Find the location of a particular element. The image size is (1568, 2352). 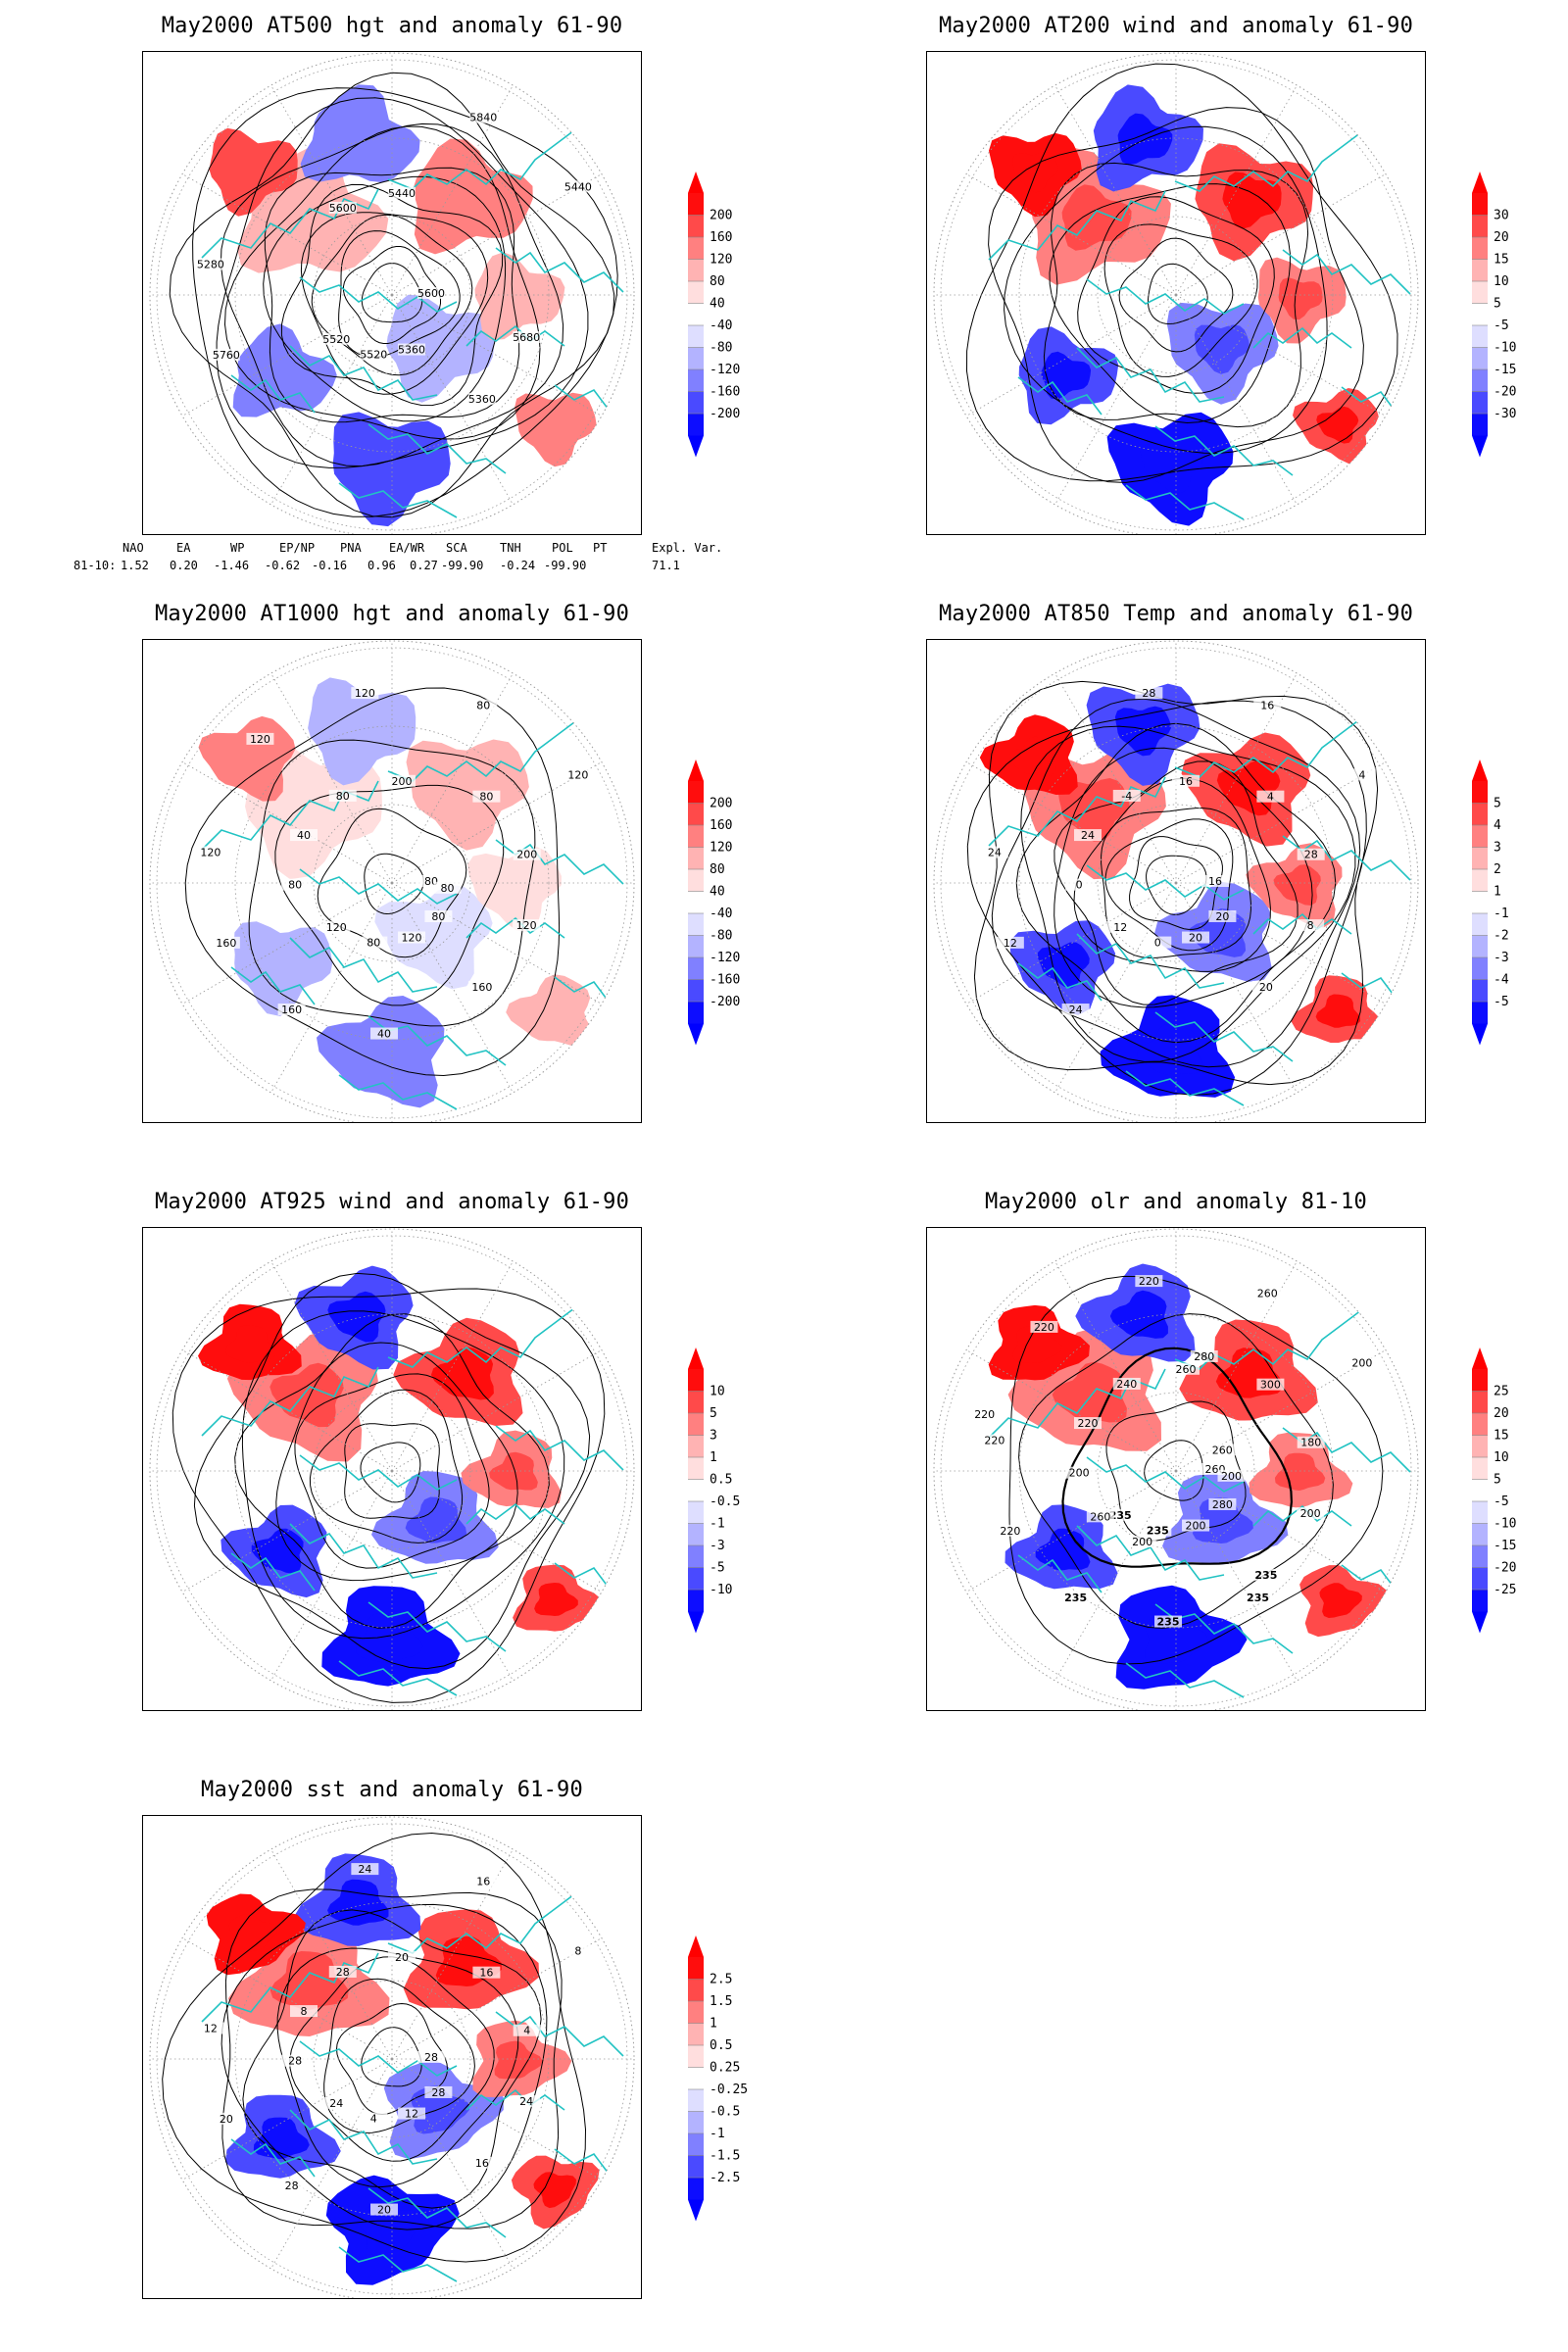

color-scale-legend: 5 4 3 2 1 -1 -2 -3 -4 -5 is located at coordinates (1519, 903).